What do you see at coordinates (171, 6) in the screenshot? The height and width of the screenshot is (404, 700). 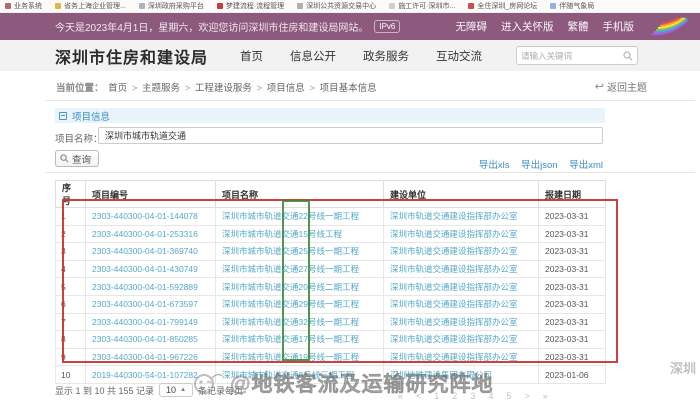 I see `bookmark-item: 深圳政府采购平台` at bounding box center [171, 6].